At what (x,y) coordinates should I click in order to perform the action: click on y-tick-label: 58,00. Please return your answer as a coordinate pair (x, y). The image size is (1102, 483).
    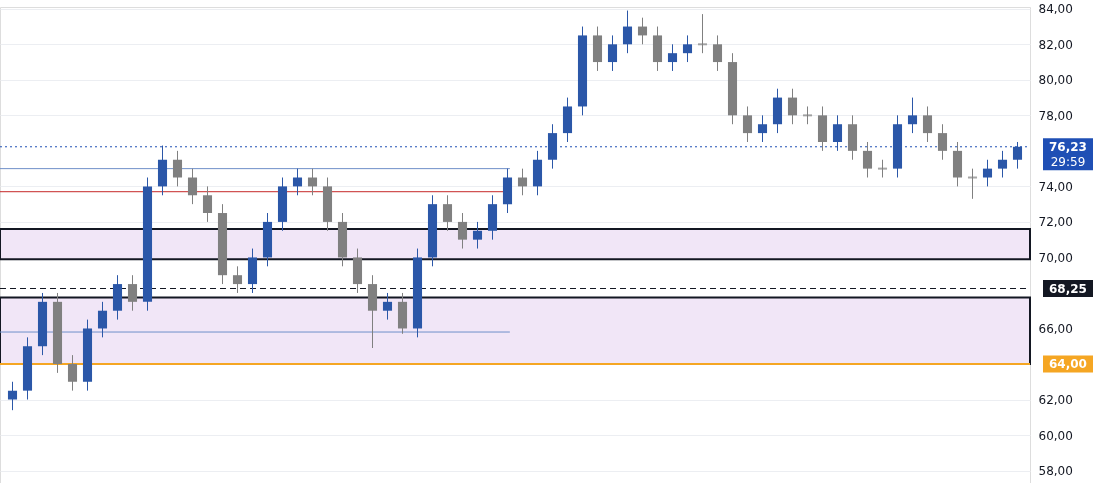
    Looking at the image, I should click on (1055, 471).